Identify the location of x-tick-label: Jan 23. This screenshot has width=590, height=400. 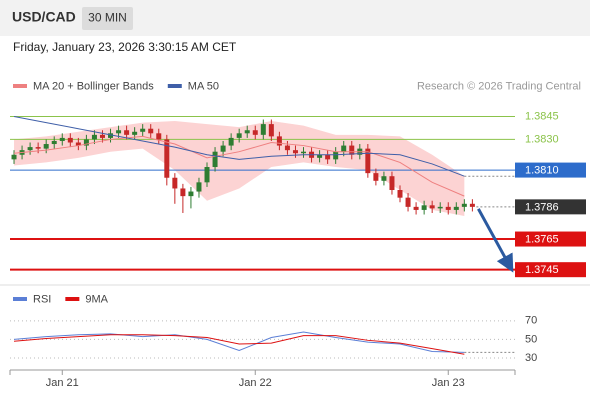
(448, 383).